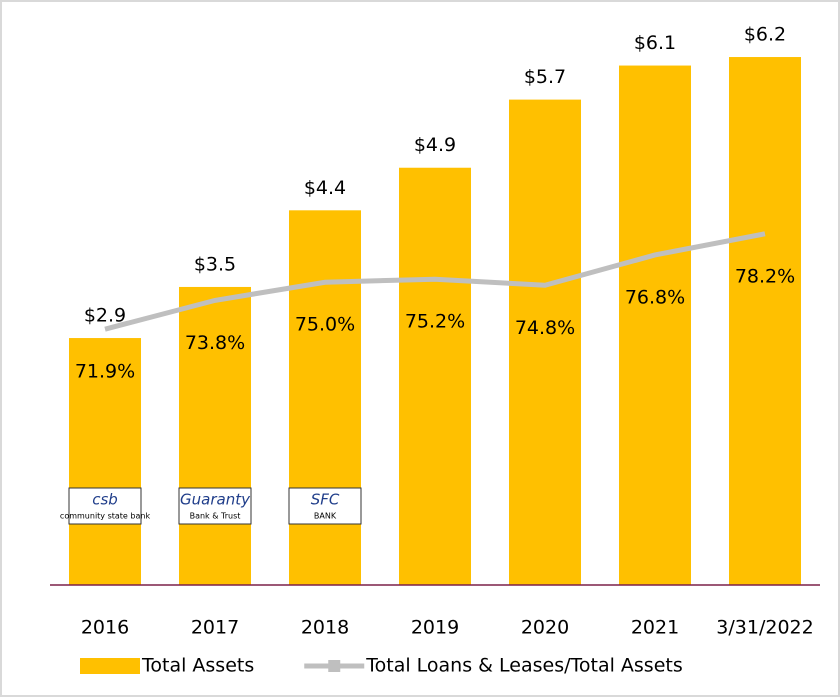 Image resolution: width=840 pixels, height=697 pixels. I want to click on bar-value-label: $4.9, so click(435, 145).